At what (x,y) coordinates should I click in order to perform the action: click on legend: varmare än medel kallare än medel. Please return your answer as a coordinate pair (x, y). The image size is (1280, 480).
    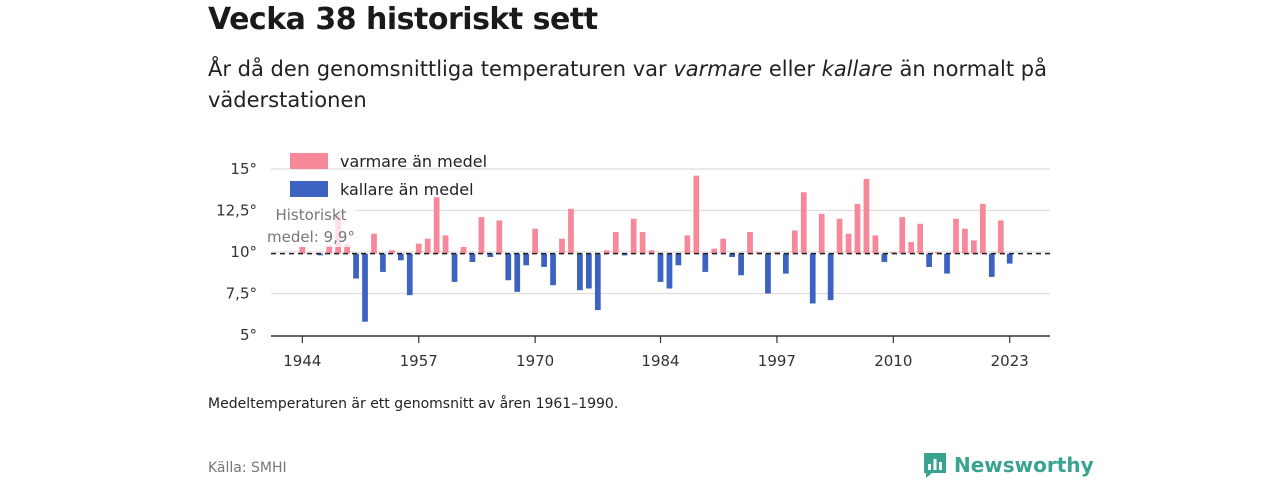
    Looking at the image, I should click on (388, 175).